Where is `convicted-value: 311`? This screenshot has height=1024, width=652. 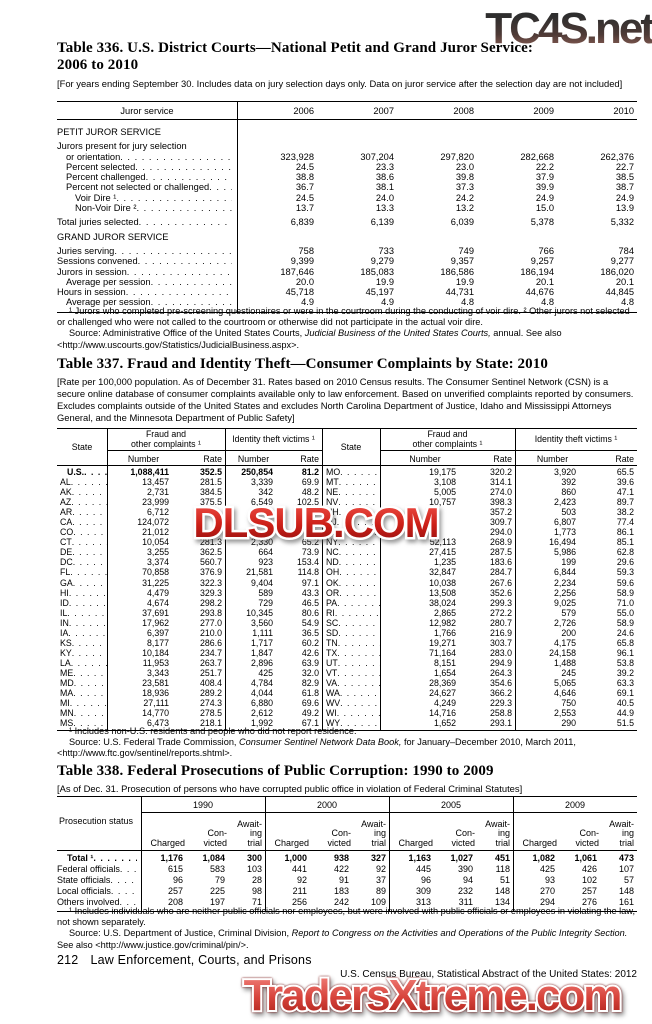
convicted-value: 311 is located at coordinates (465, 902).